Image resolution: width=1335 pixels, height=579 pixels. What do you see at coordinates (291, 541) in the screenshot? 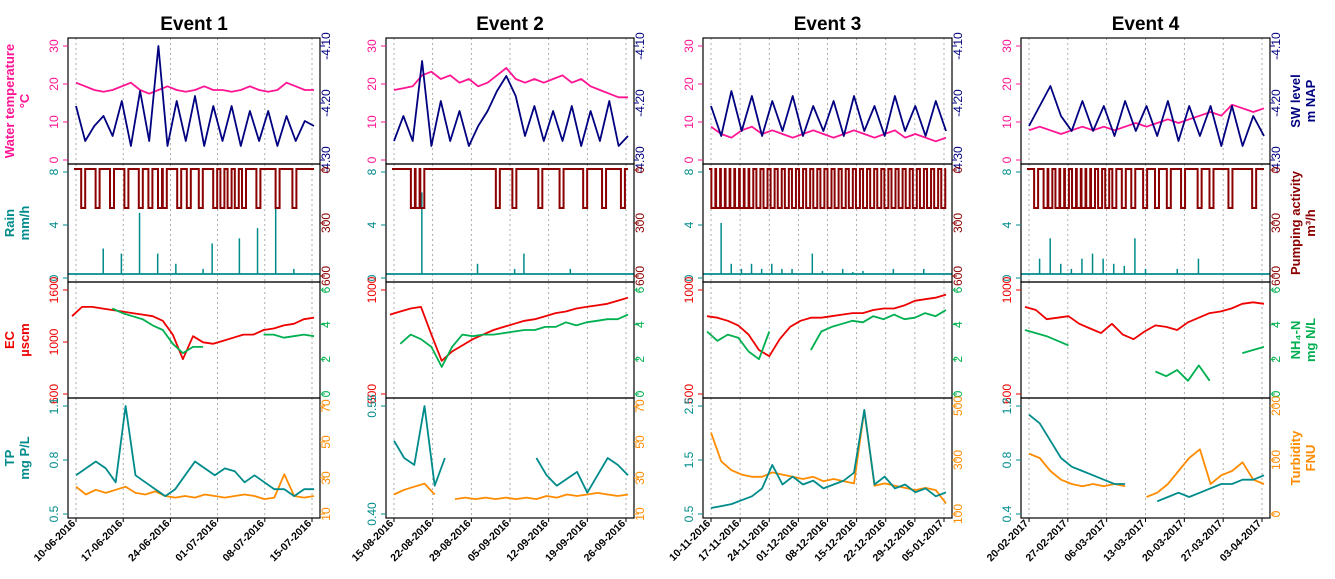
I see `x-tick-label: 15-07-2016` at bounding box center [291, 541].